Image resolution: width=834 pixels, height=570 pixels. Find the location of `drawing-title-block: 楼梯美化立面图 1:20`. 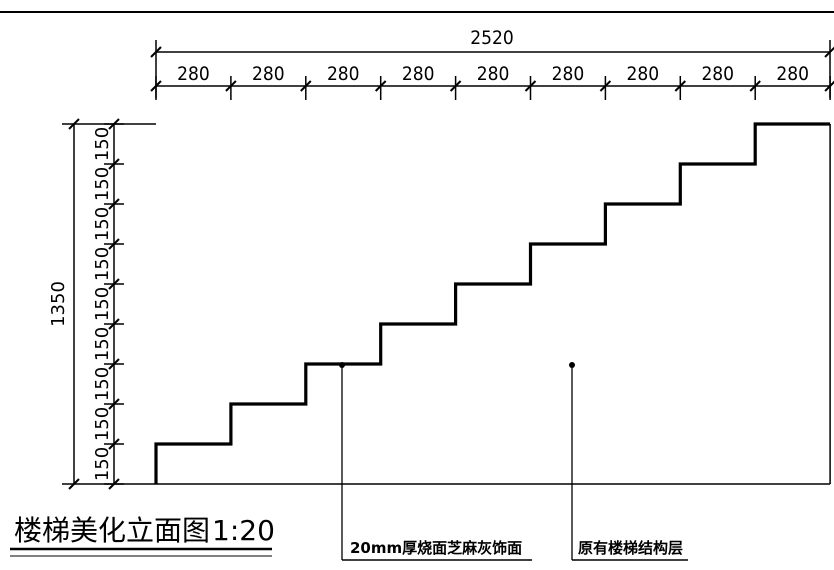

drawing-title-block: 楼梯美化立面图 1:20 is located at coordinates (142, 535).